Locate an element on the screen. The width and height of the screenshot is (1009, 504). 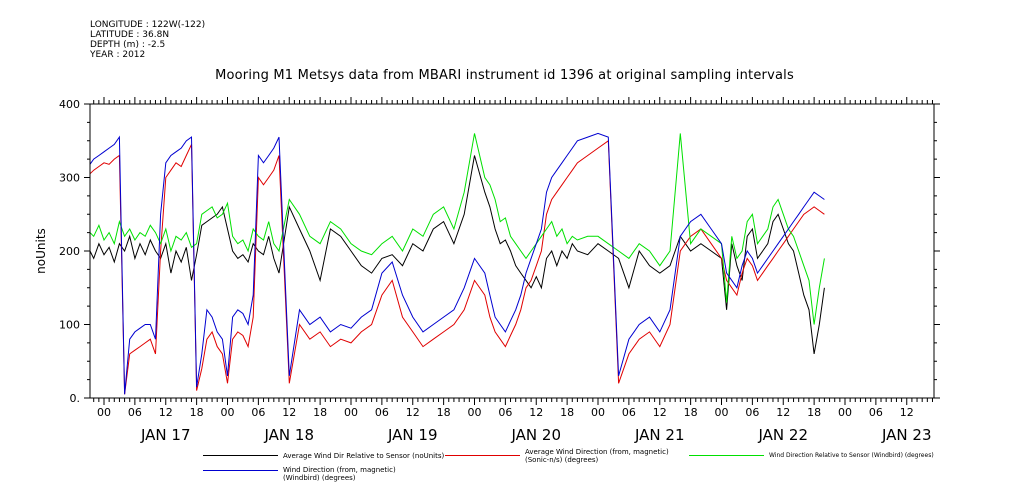
y-tick-label: 400 is located at coordinates (69, 104).